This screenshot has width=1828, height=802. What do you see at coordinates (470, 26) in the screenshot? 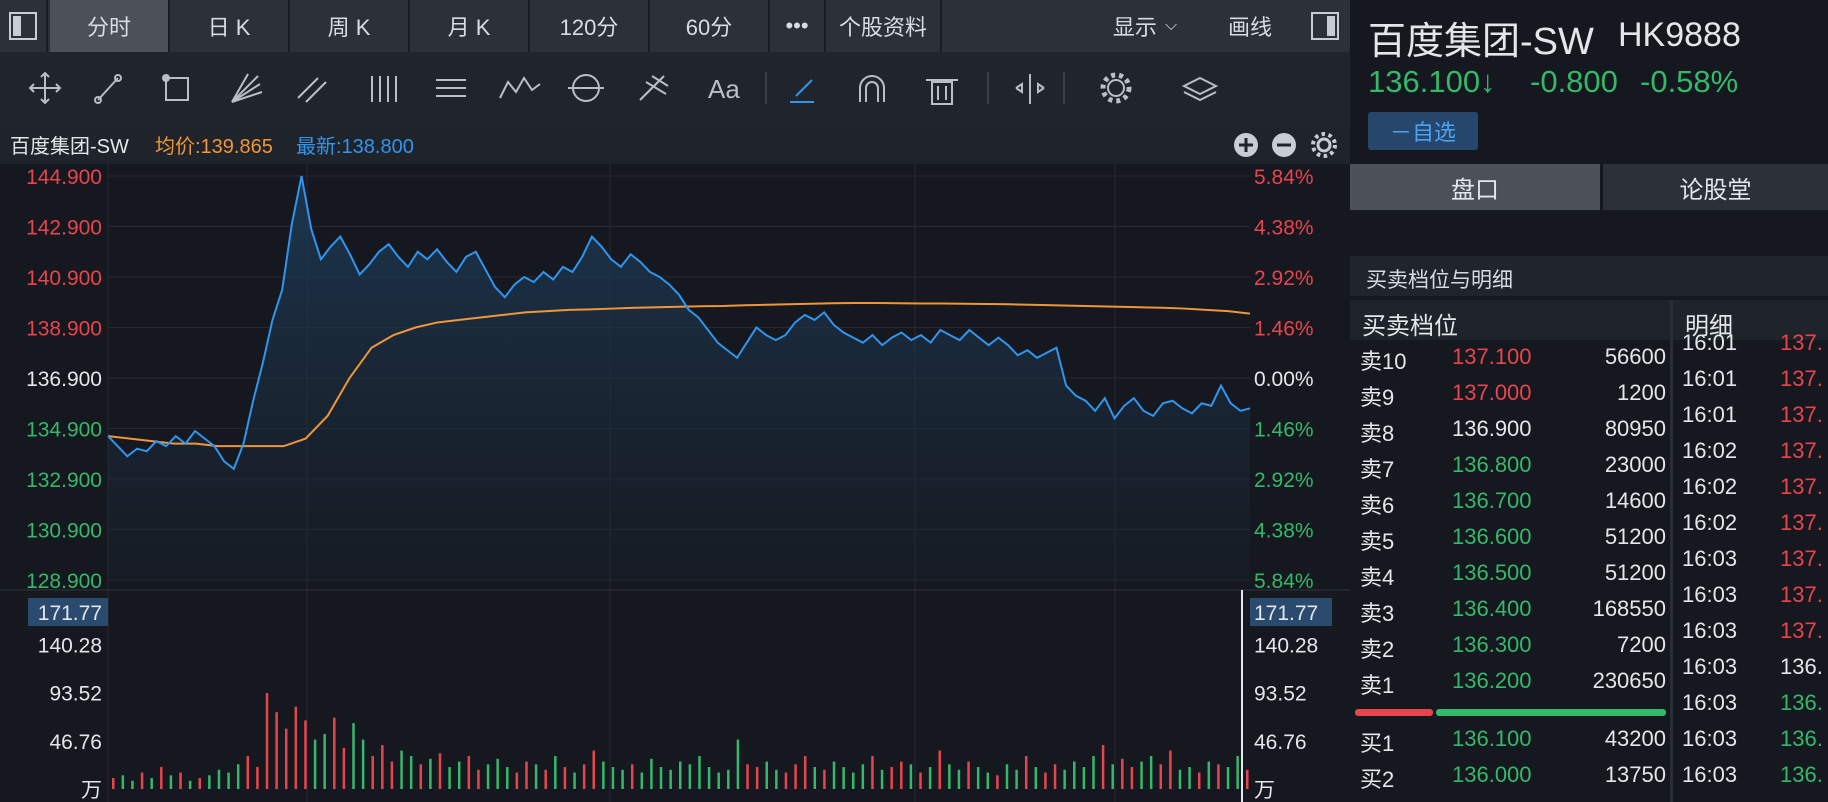
I see `tab-3: 月 K` at bounding box center [470, 26].